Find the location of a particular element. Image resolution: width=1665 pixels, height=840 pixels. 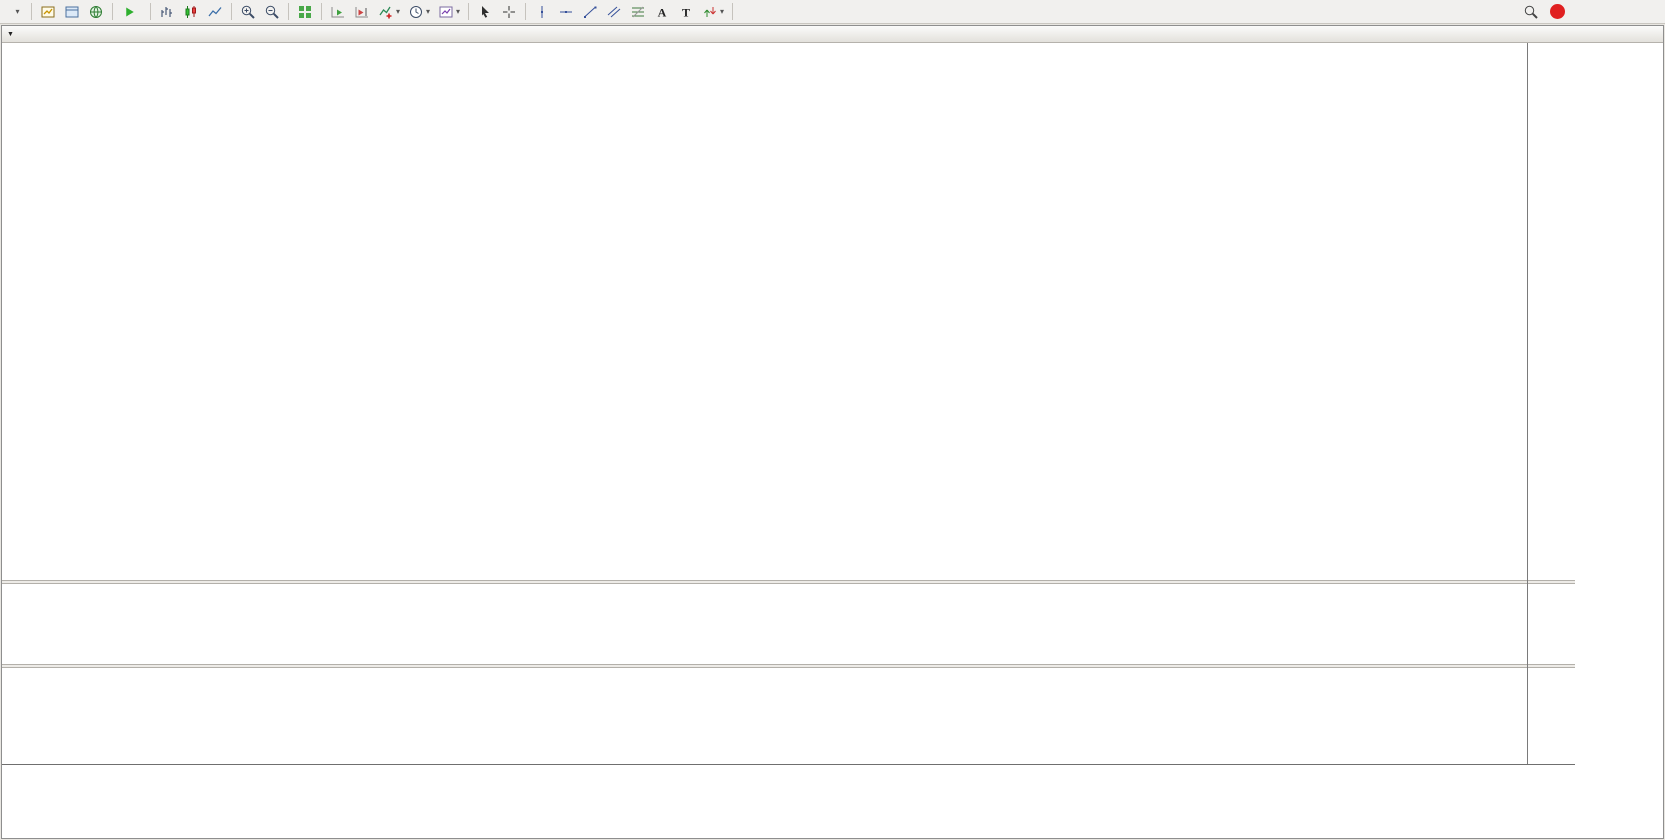

svg-text: T is located at coordinates (686, 12).